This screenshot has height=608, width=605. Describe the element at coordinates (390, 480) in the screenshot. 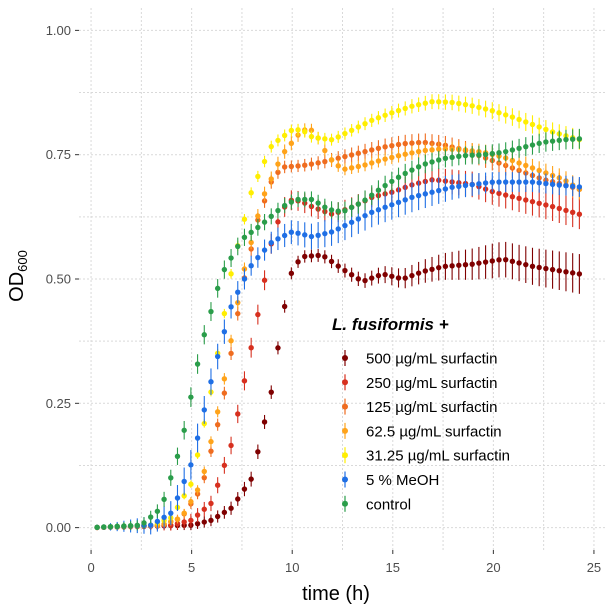

I see `legend-item: 5 % MeOH` at that location.